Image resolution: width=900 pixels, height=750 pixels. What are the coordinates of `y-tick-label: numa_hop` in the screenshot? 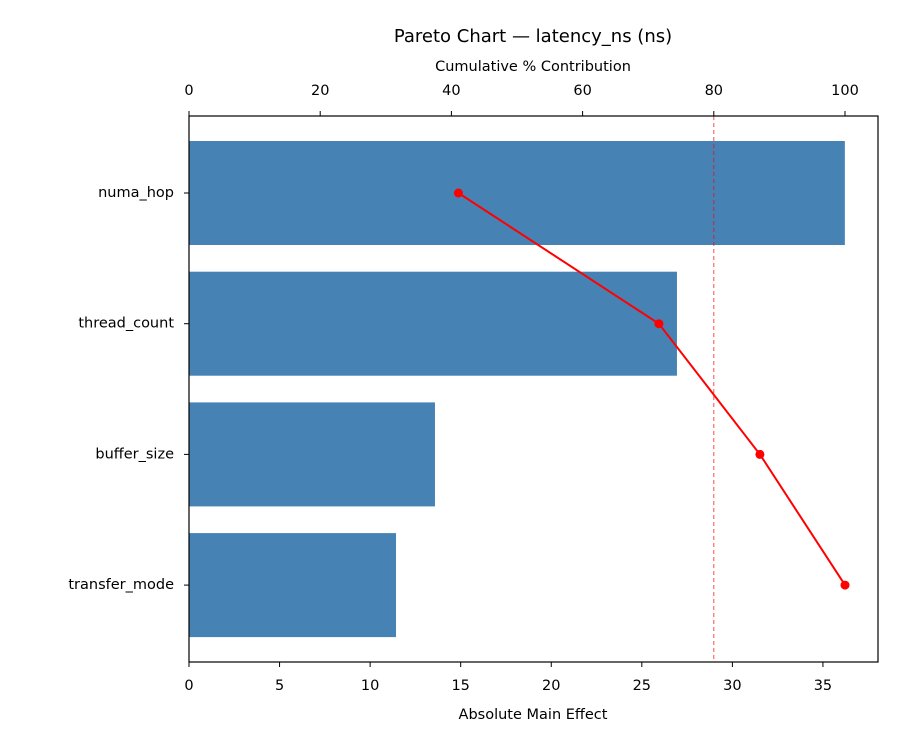 It's located at (136, 193).